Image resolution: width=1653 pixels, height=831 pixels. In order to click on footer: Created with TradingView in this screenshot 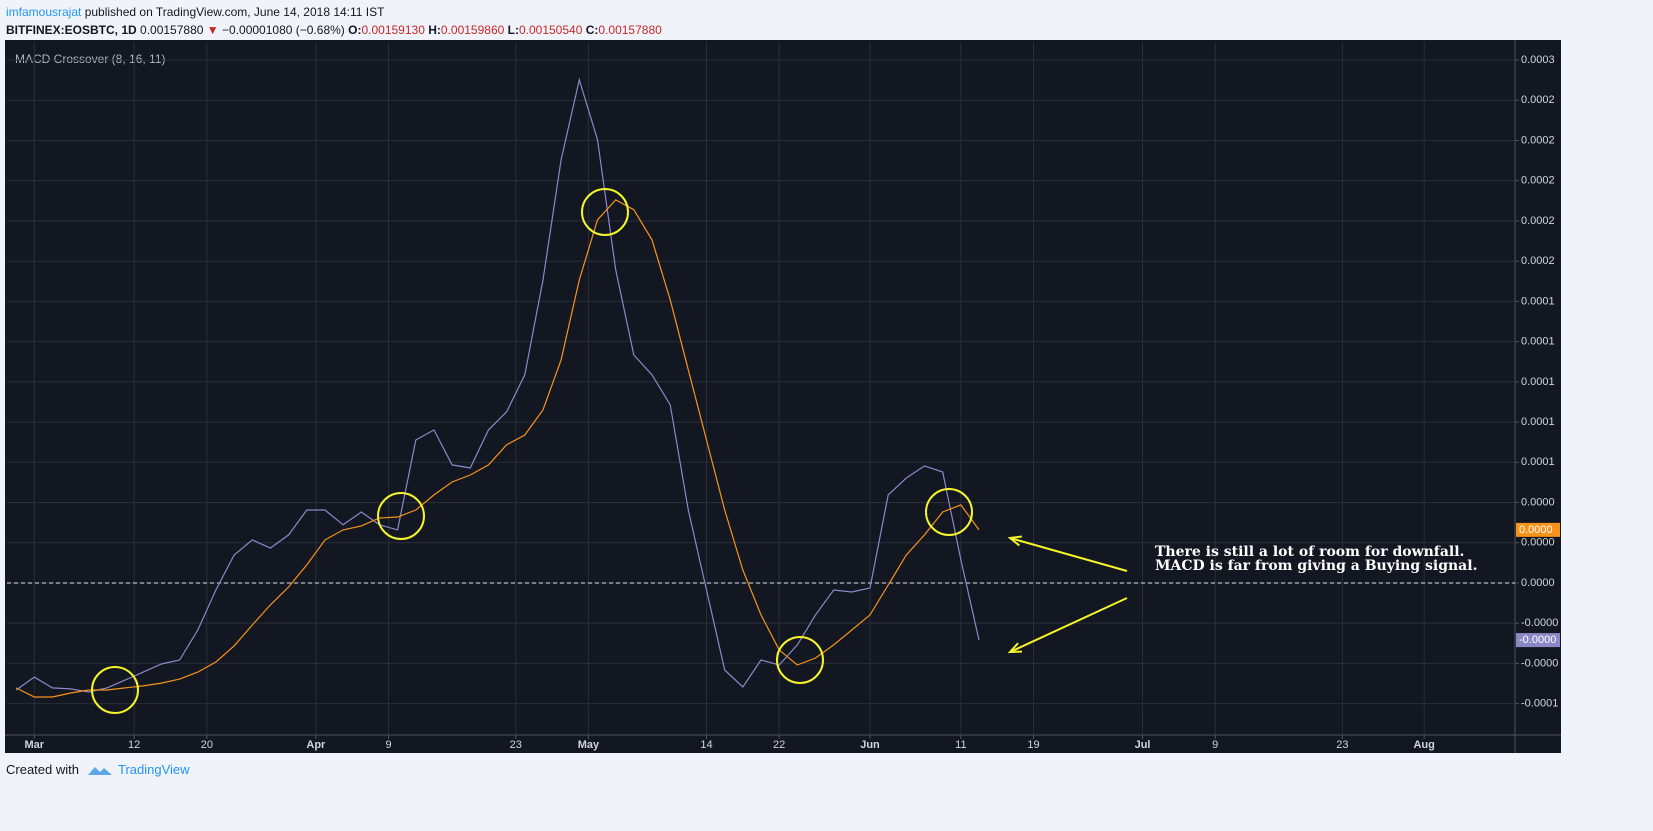, I will do `click(98, 770)`.